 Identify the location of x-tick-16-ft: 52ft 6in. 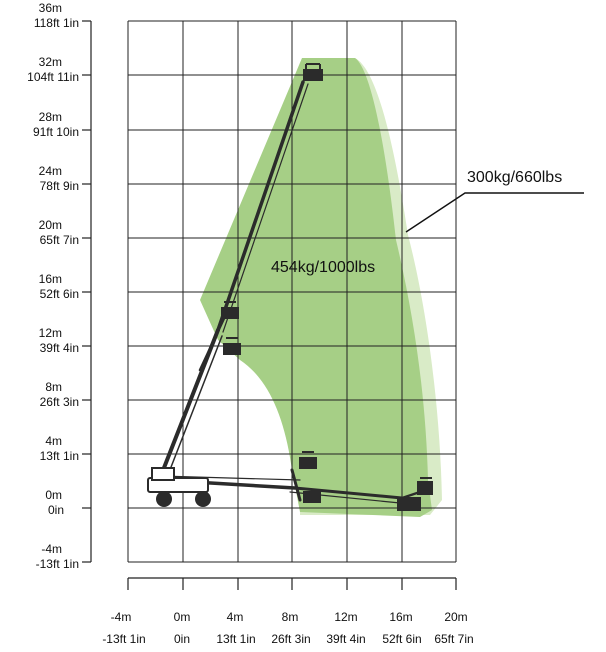
(401, 639).